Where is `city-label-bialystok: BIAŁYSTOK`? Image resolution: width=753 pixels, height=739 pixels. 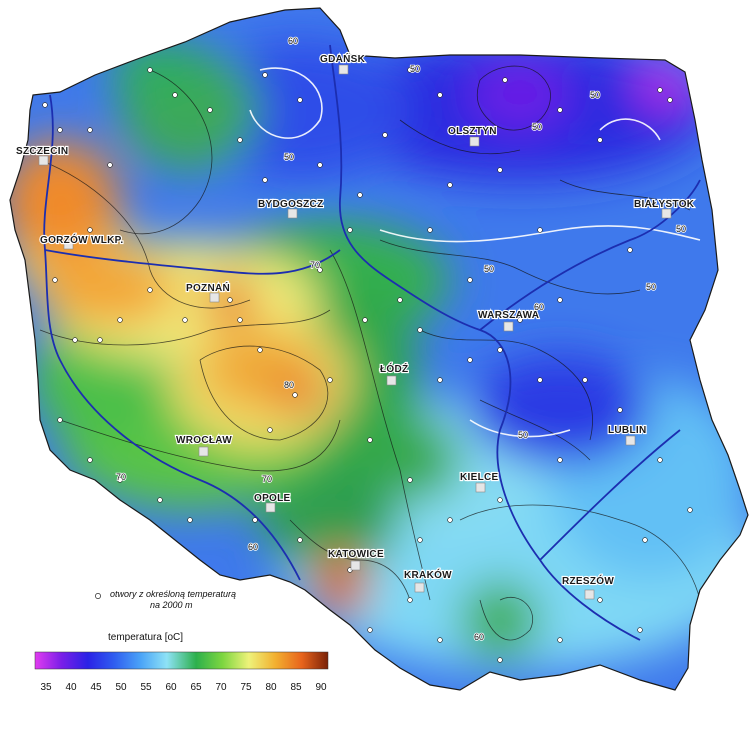
city-label-bialystok: BIAŁYSTOK is located at coordinates (664, 204).